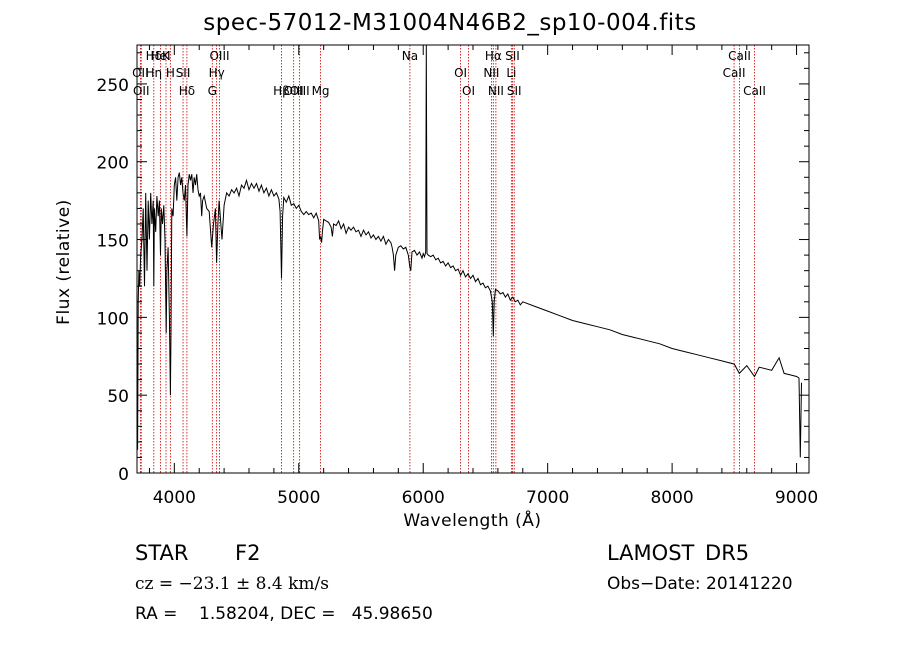 This screenshot has height=649, width=900. Describe the element at coordinates (298, 498) in the screenshot. I see `x-tick-label: 5000` at that location.